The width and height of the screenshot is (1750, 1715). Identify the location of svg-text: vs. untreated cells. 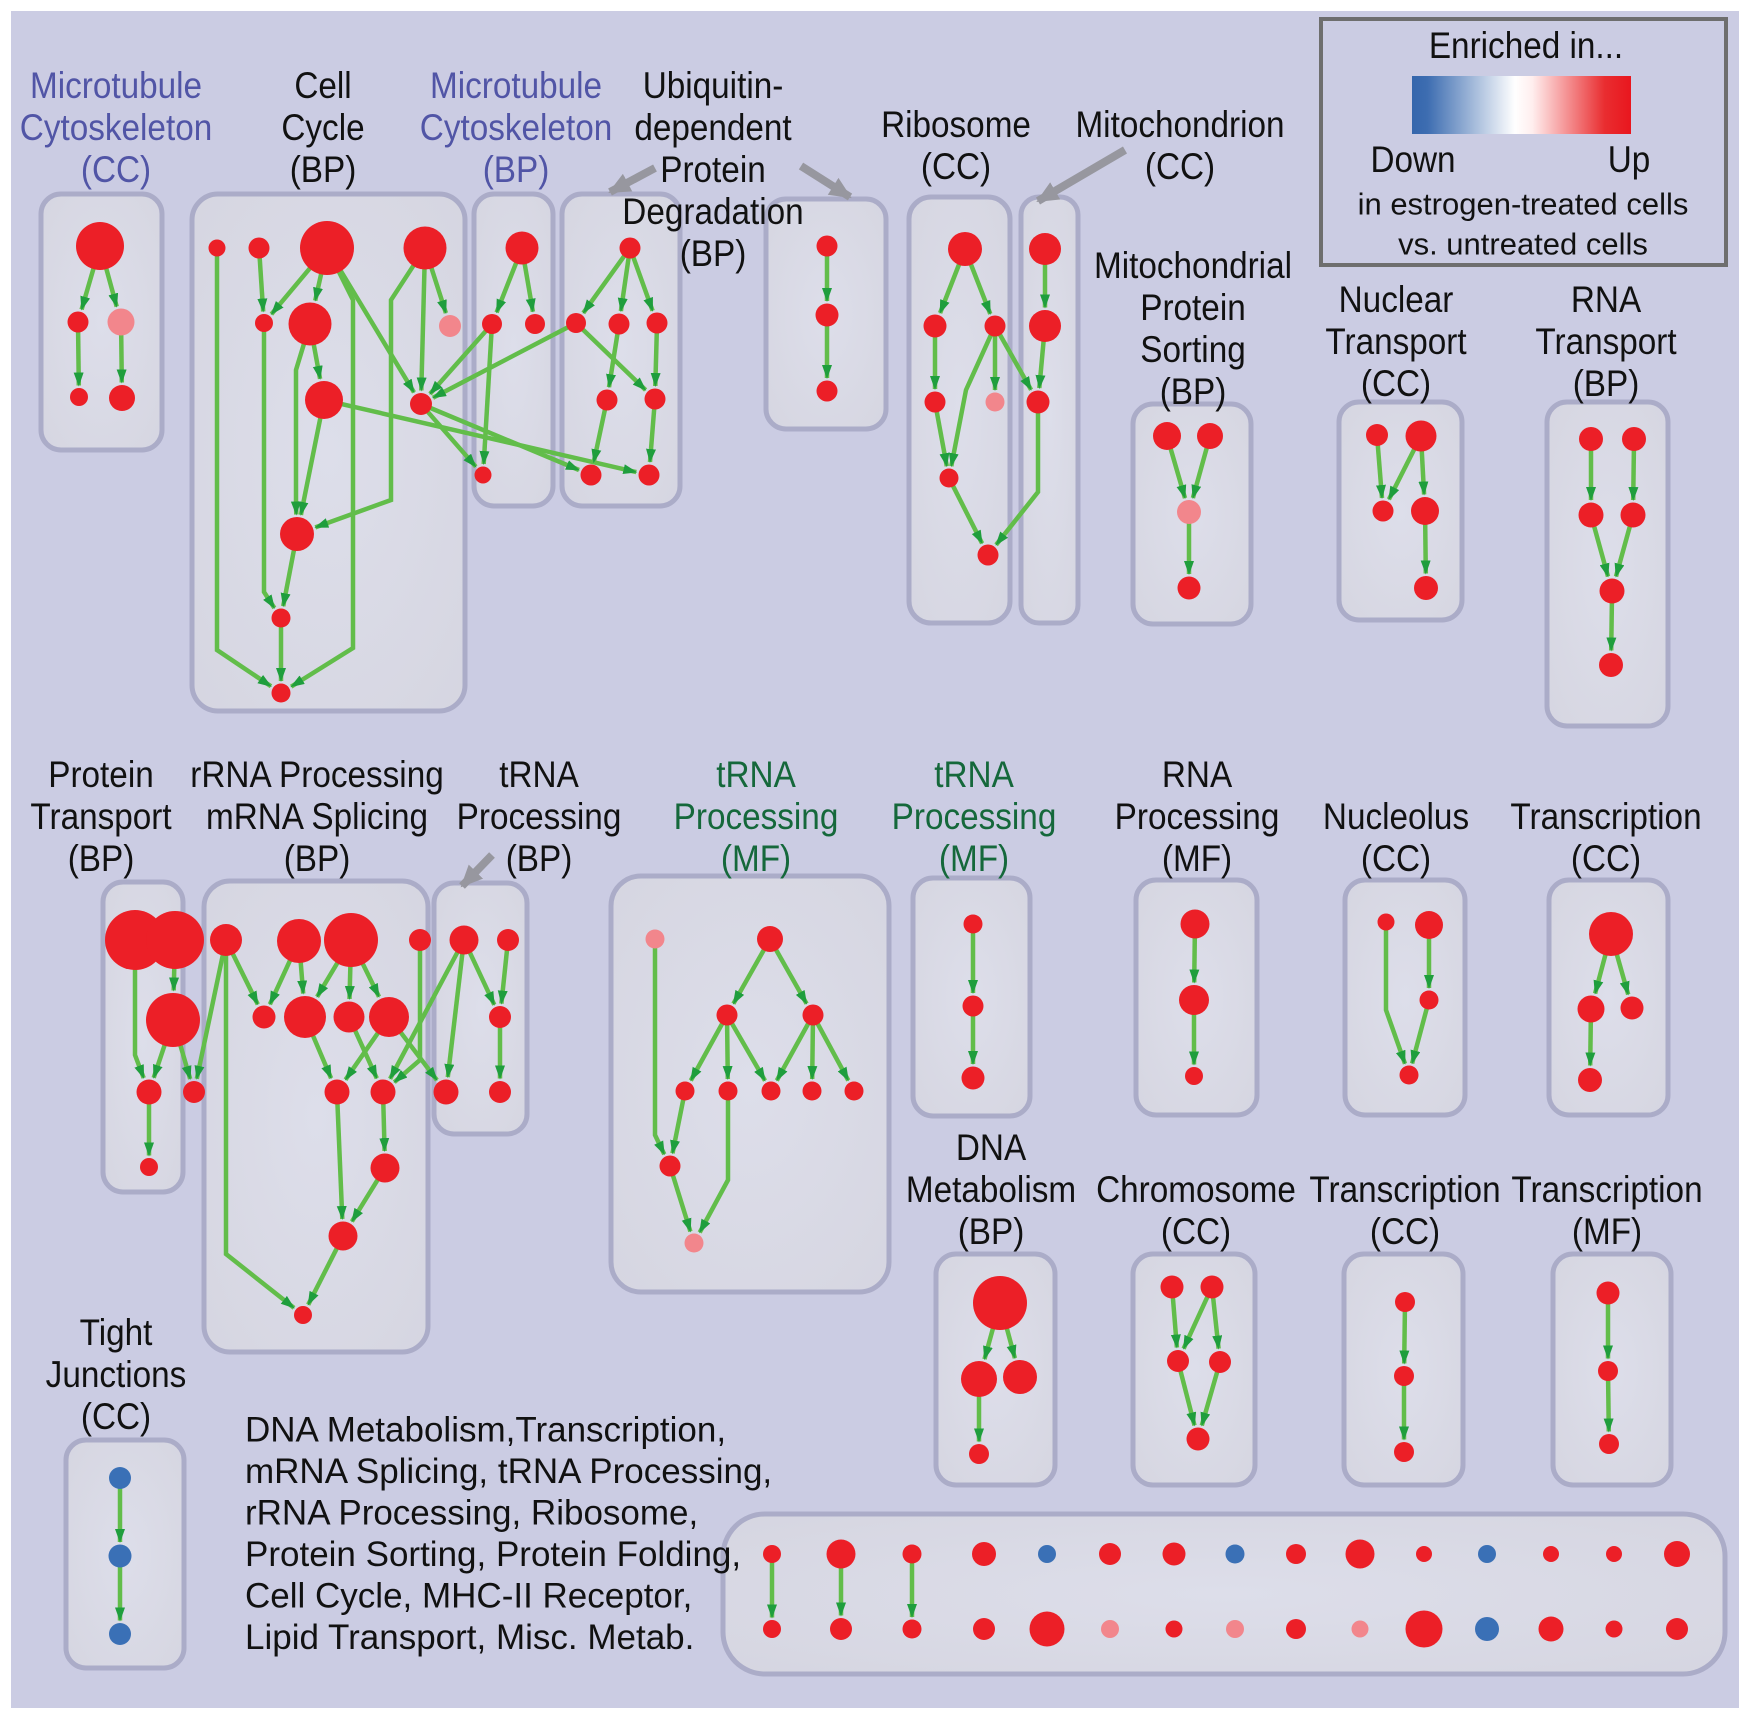
(1523, 244).